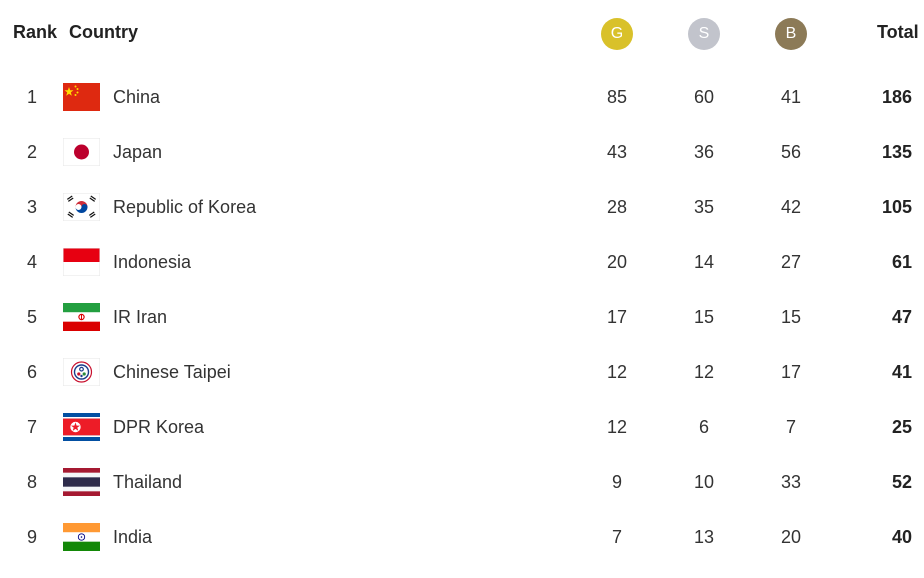  Describe the element at coordinates (896, 207) in the screenshot. I see `total-count: 105` at that location.